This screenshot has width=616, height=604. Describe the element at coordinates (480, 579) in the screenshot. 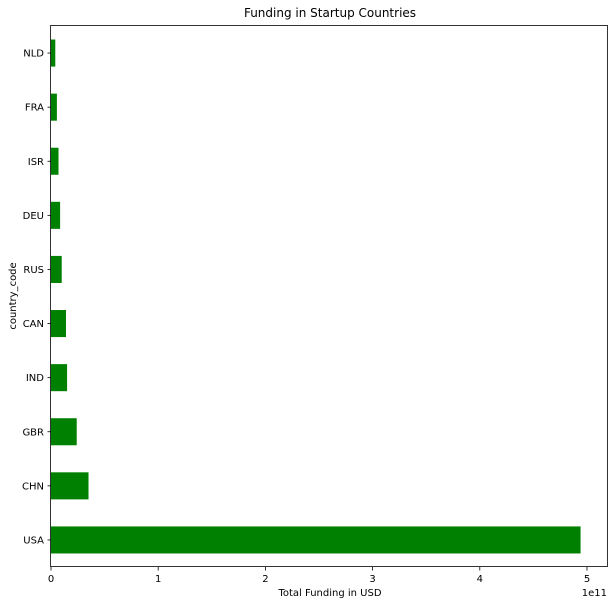

I see `x-tick-label: 4` at that location.